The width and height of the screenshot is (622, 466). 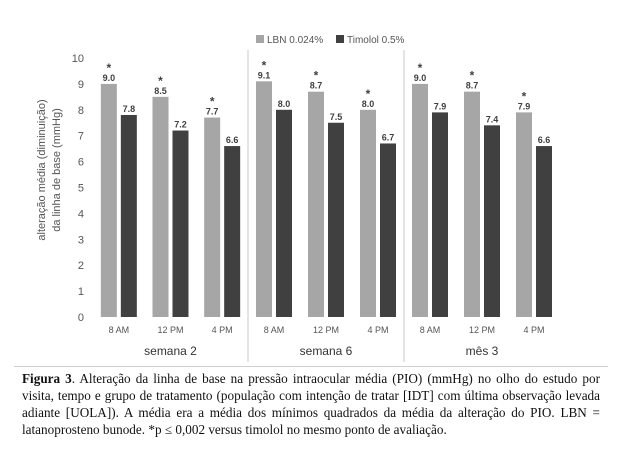 I want to click on bar-value-label: 8.5, so click(x=160, y=91).